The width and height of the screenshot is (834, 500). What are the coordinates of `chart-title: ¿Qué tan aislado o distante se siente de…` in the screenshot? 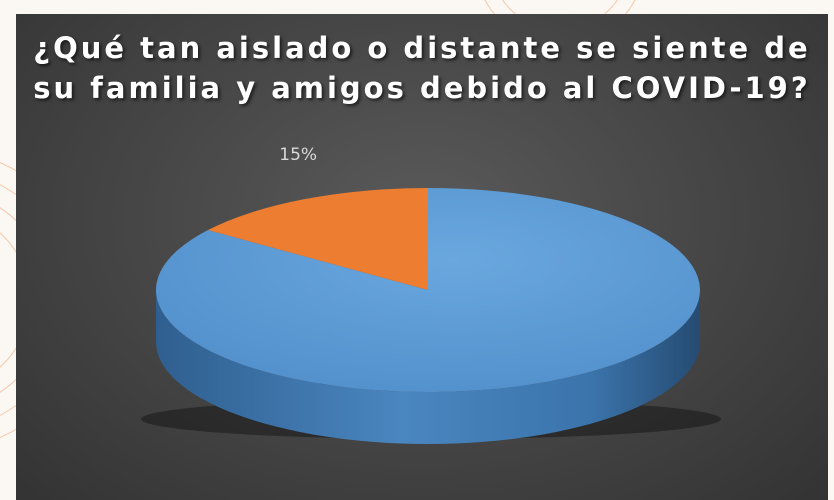 It's located at (422, 68).